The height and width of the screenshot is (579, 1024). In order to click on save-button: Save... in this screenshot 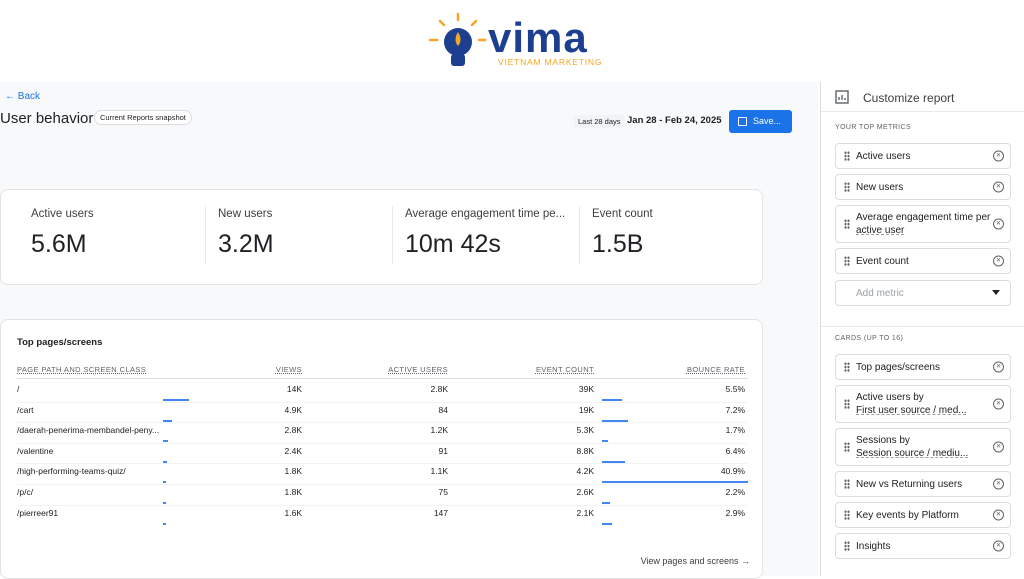, I will do `click(760, 121)`.